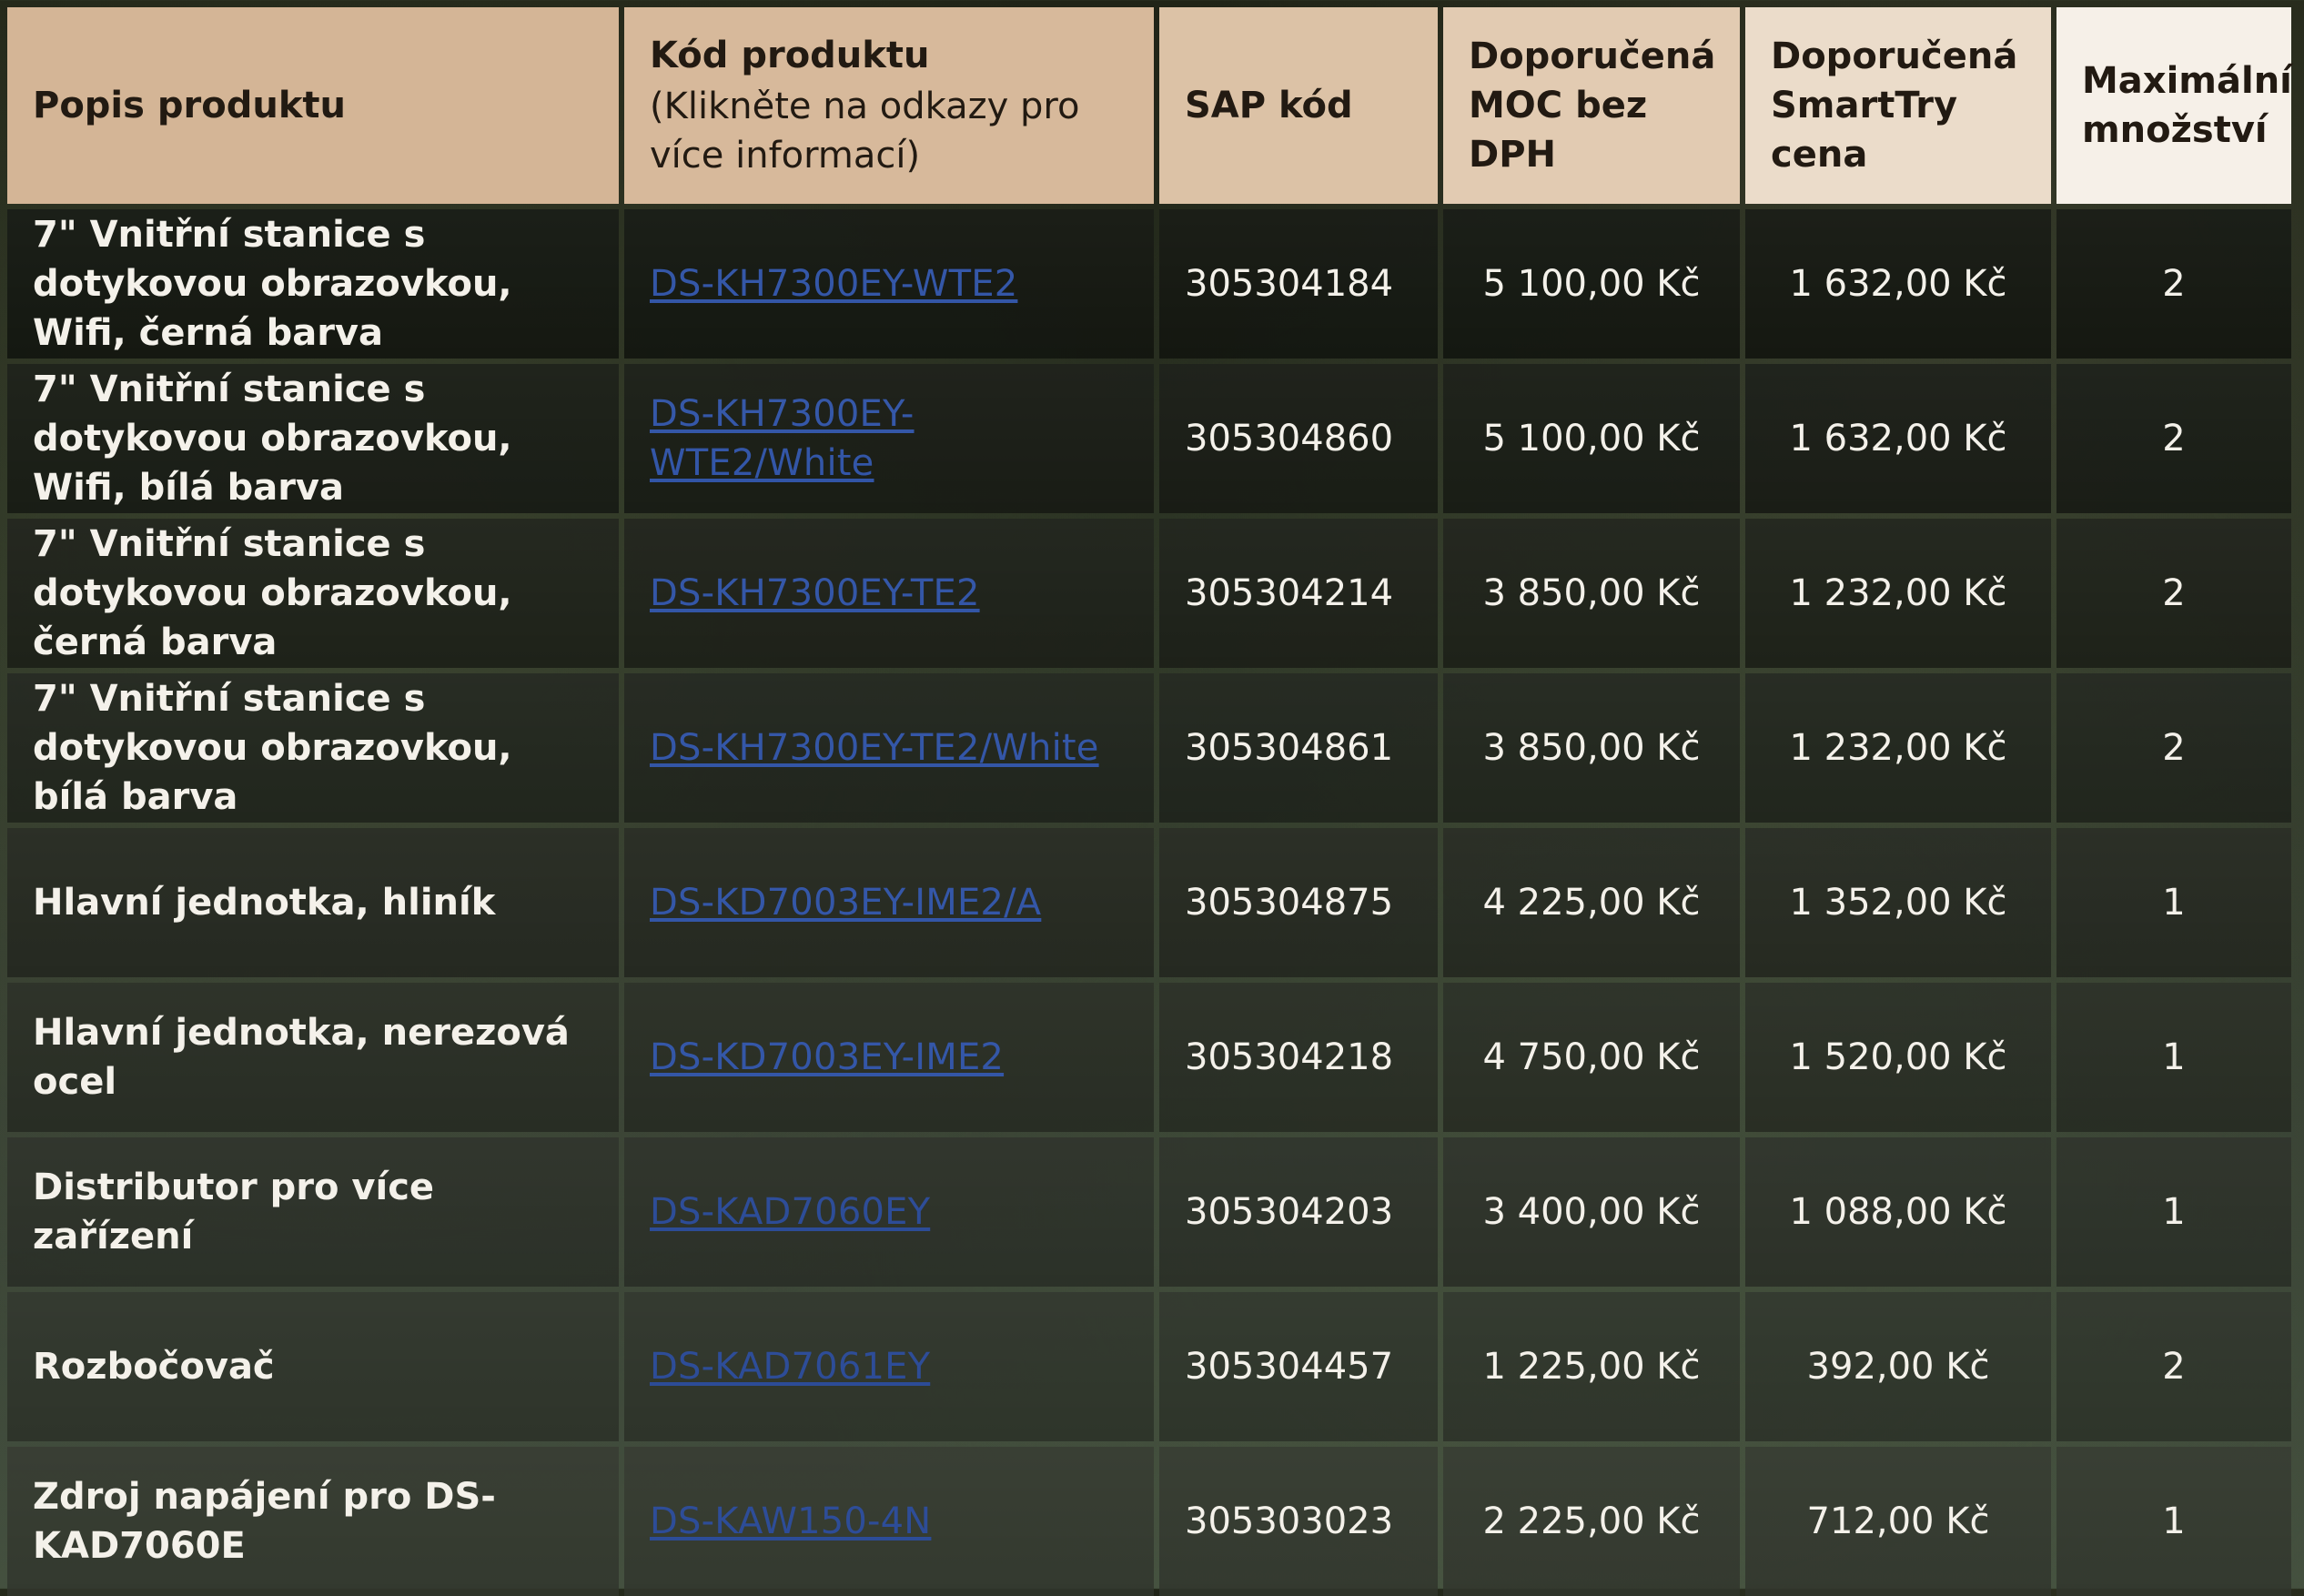  I want to click on row-7-product-code-cell: DS-KAD7060EY, so click(889, 1212).